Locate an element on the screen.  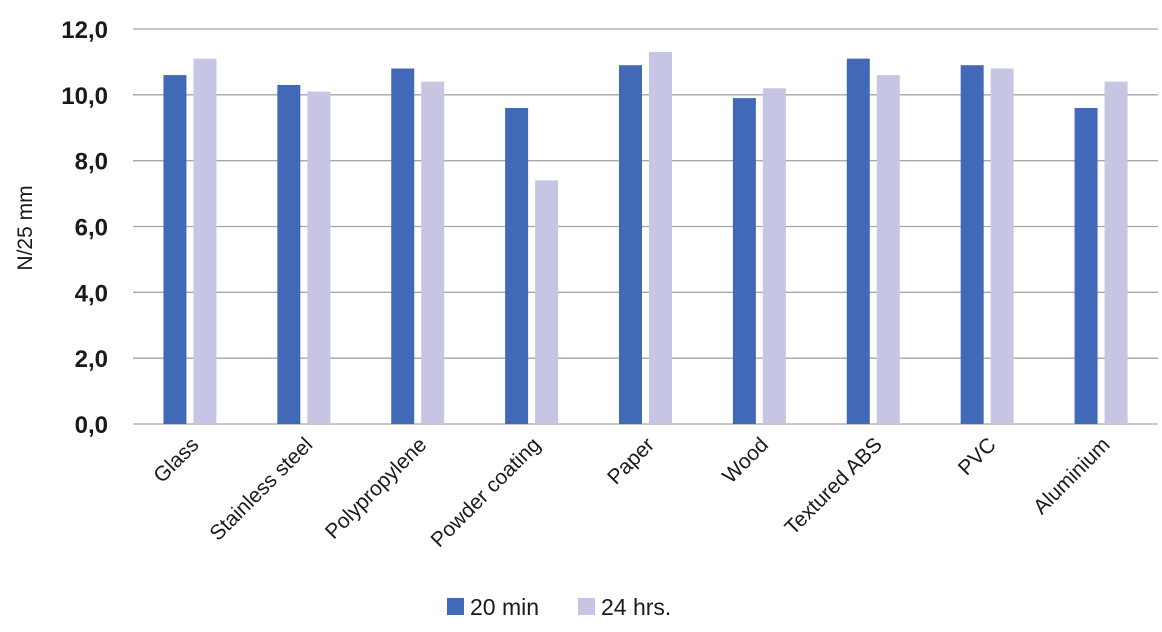
x-tick-label: Glass is located at coordinates (176, 460).